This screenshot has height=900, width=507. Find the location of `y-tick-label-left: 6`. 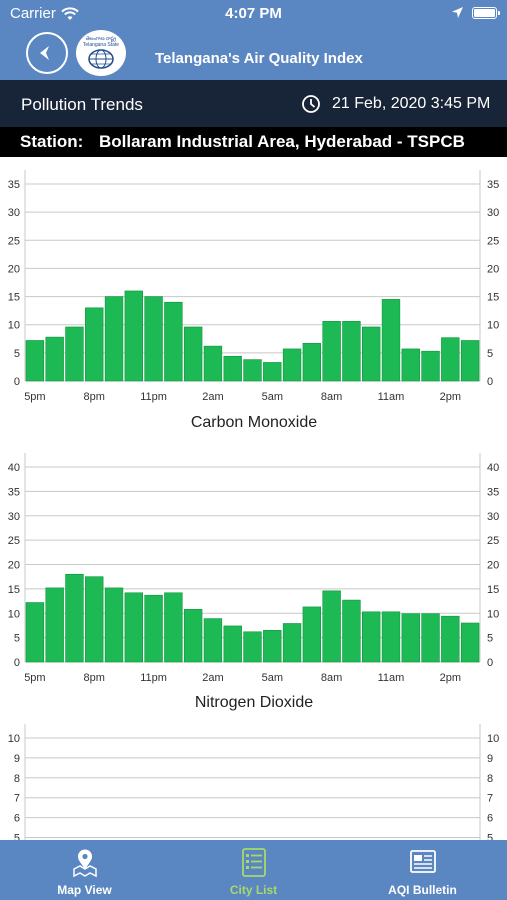

y-tick-label-left: 6 is located at coordinates (17, 819).